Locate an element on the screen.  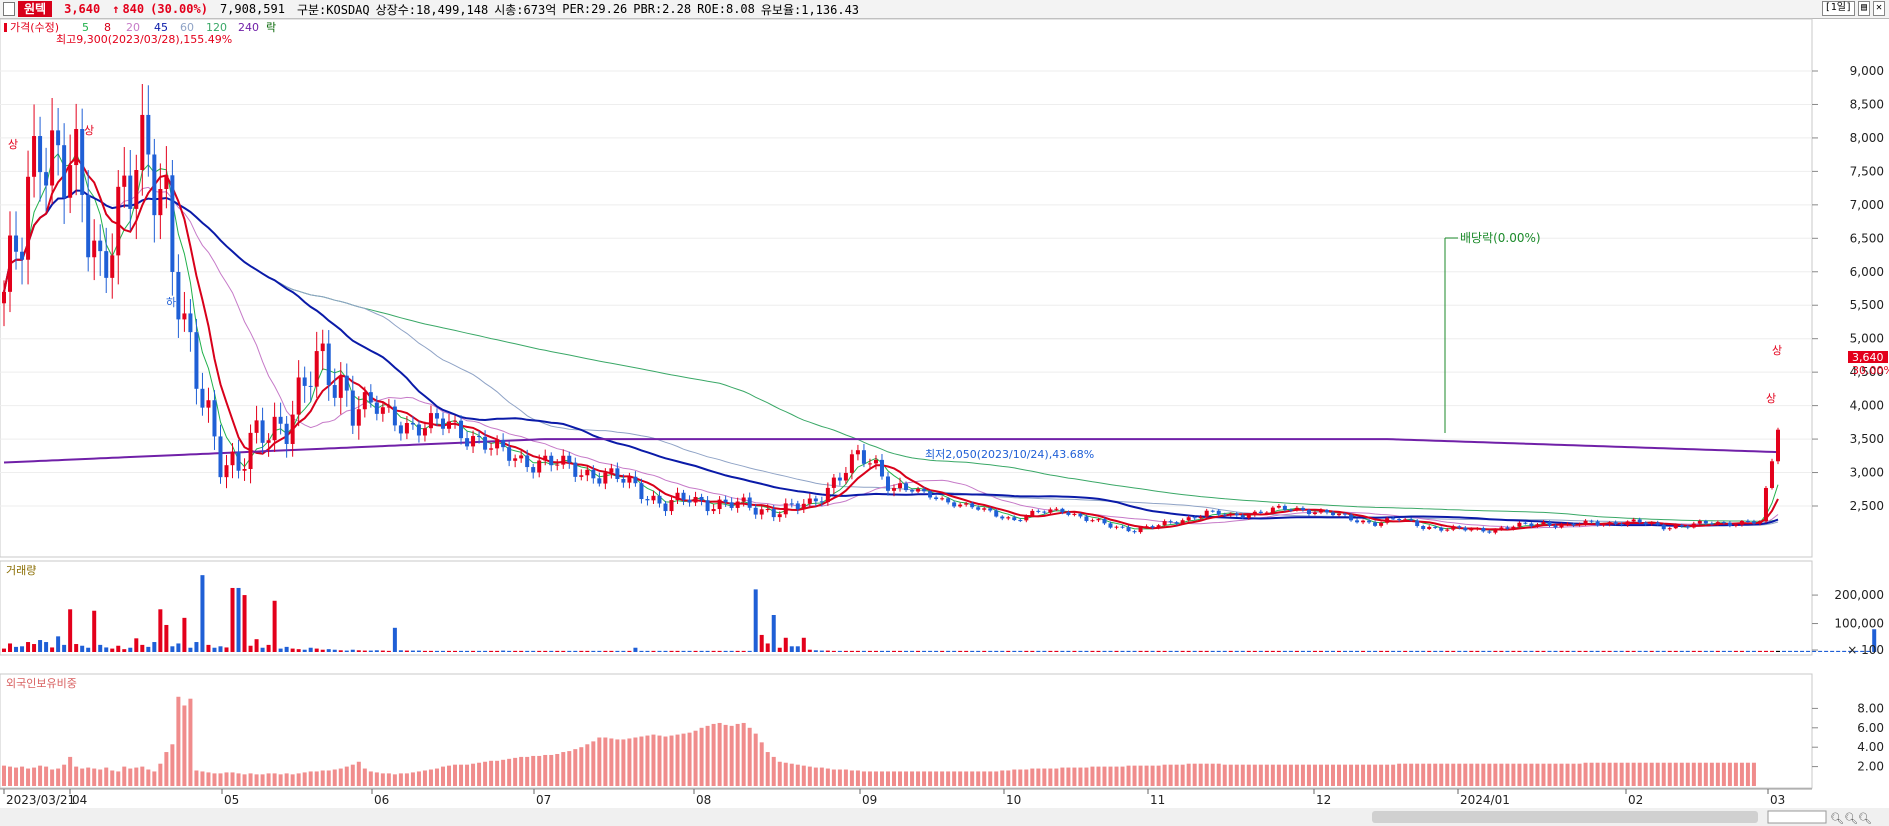
close-icon: ✕ is located at coordinates (1878, 8).